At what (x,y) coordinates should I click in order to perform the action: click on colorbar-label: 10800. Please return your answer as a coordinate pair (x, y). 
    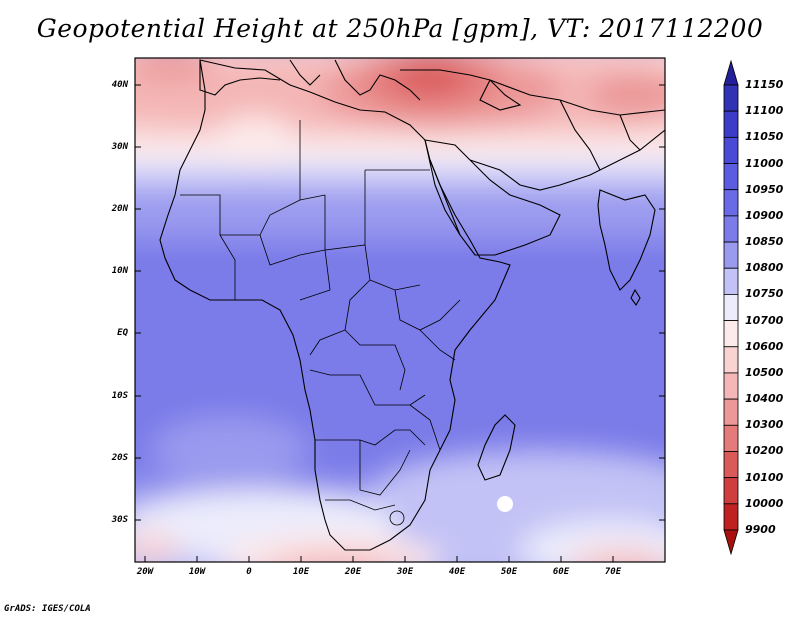
    Looking at the image, I should click on (764, 268).